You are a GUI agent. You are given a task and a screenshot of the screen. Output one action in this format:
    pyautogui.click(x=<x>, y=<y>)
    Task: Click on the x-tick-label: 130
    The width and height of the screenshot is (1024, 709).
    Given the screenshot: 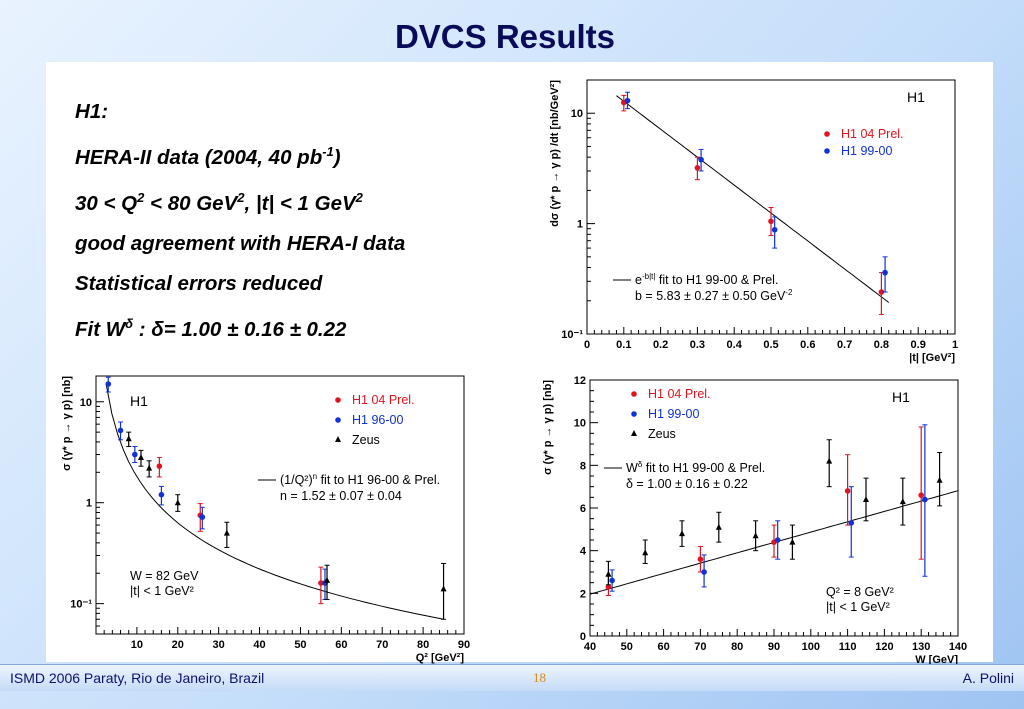 What is the action you would take?
    pyautogui.click(x=921, y=647)
    